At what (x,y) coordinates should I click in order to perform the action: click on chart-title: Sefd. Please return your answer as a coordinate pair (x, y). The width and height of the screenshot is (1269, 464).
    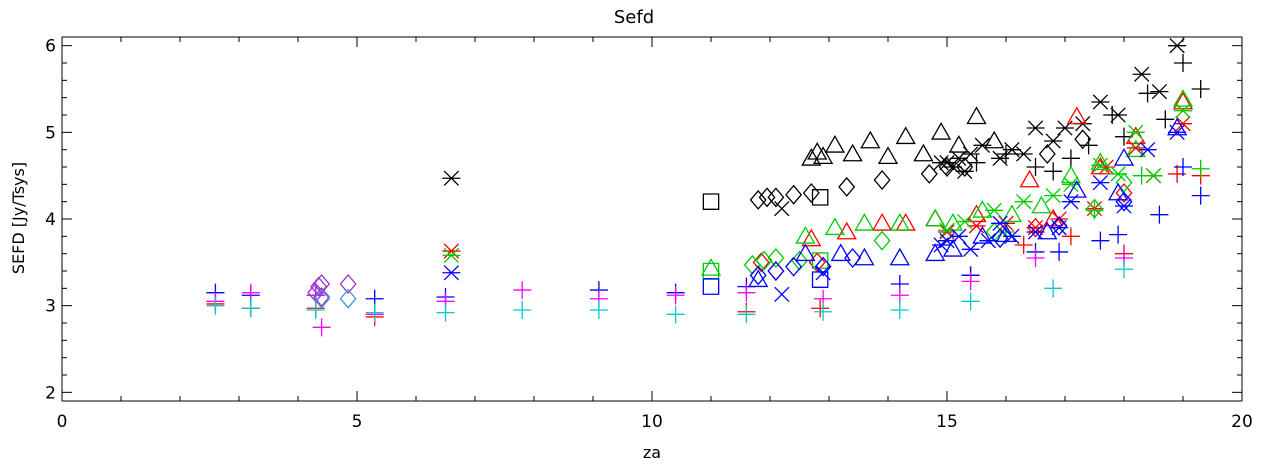
    Looking at the image, I should click on (634, 17).